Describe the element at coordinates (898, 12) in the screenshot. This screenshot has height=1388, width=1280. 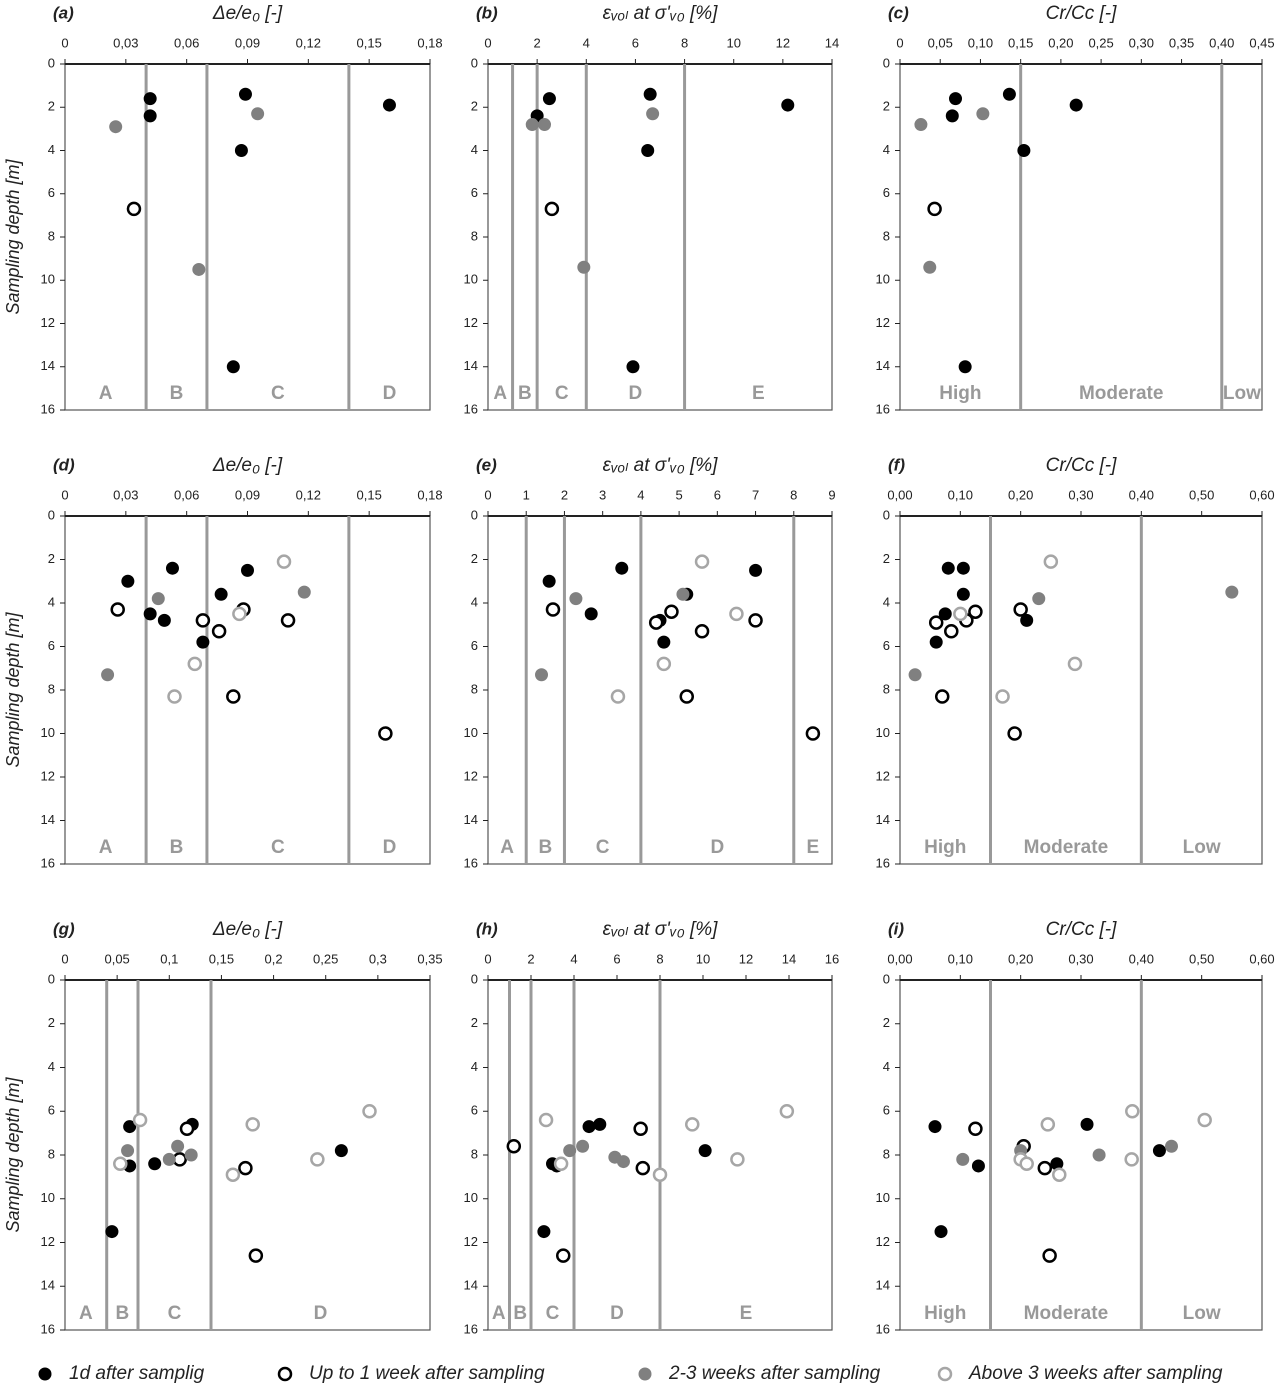
I see `panel-label: (c)` at that location.